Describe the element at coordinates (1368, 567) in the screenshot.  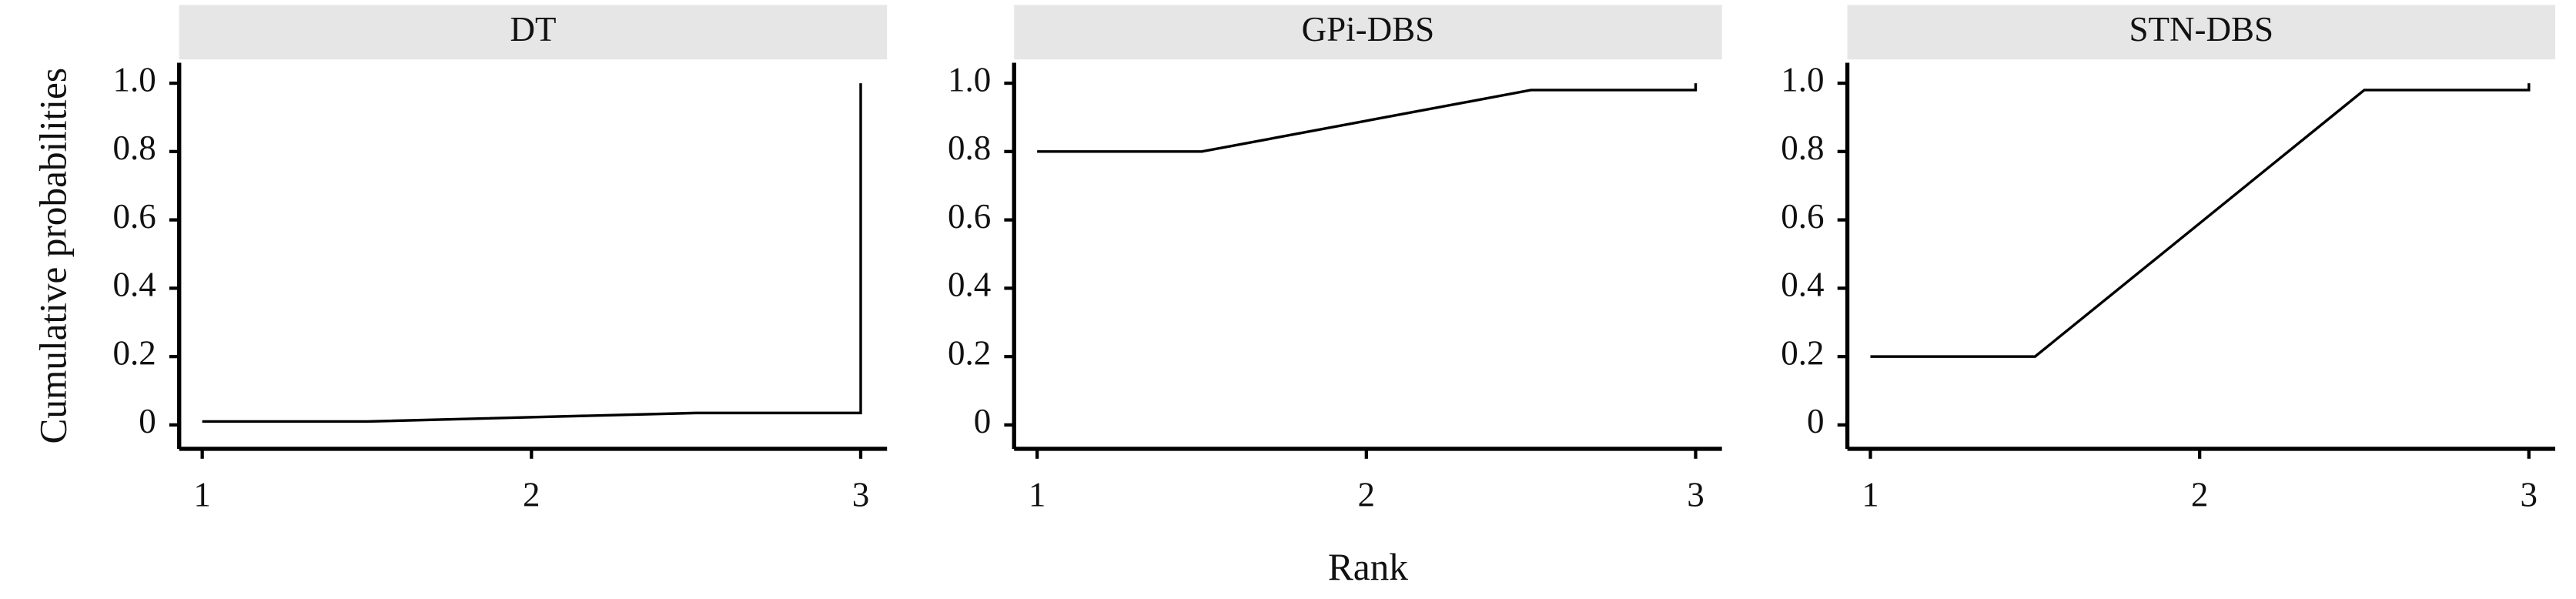
I see `x-axis-label: Rank` at that location.